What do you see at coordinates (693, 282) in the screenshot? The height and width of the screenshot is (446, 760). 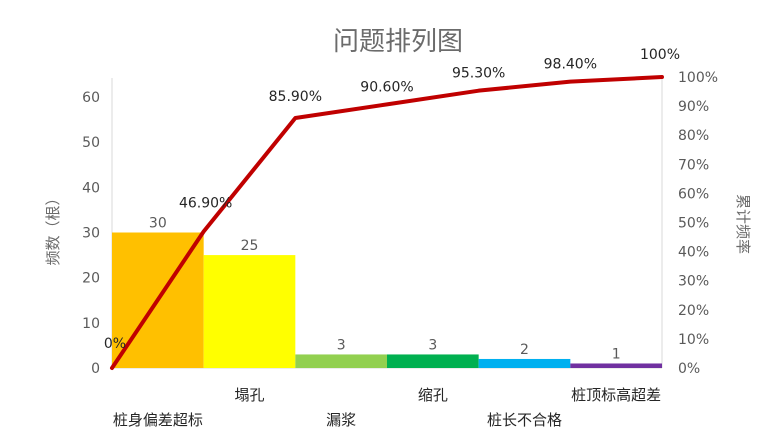 I see `y2-tick-label: 30%` at bounding box center [693, 282].